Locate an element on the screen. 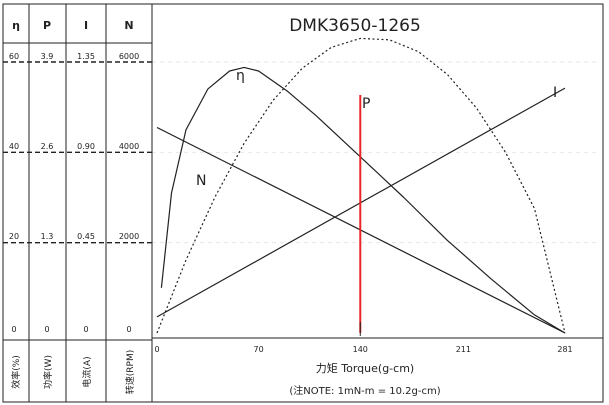 This screenshot has height=405, width=609. speed-axis-label: 转速(RPM) is located at coordinates (130, 372).